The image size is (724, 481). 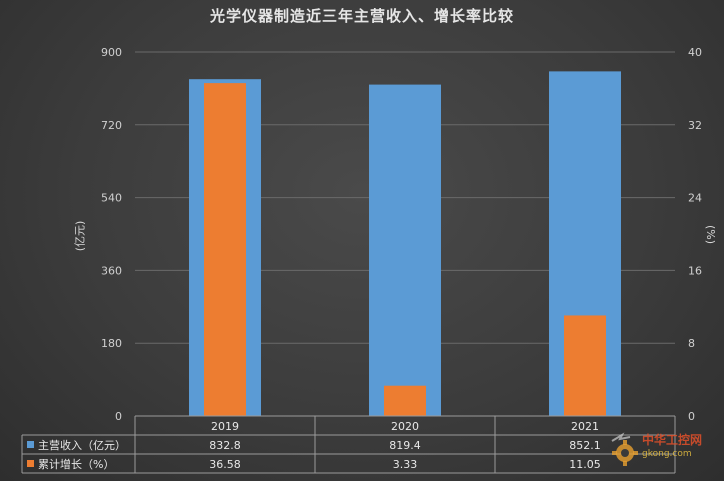 I want to click on y2-tick-label: 32, so click(x=695, y=125).